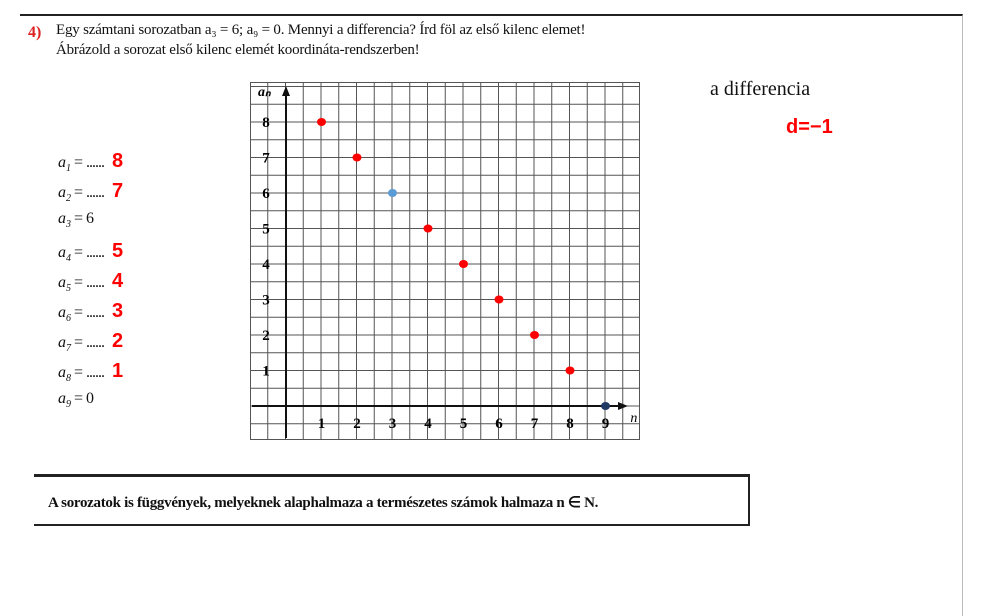  What do you see at coordinates (118, 191) in the screenshot?
I see `term-answer: 7` at bounding box center [118, 191].